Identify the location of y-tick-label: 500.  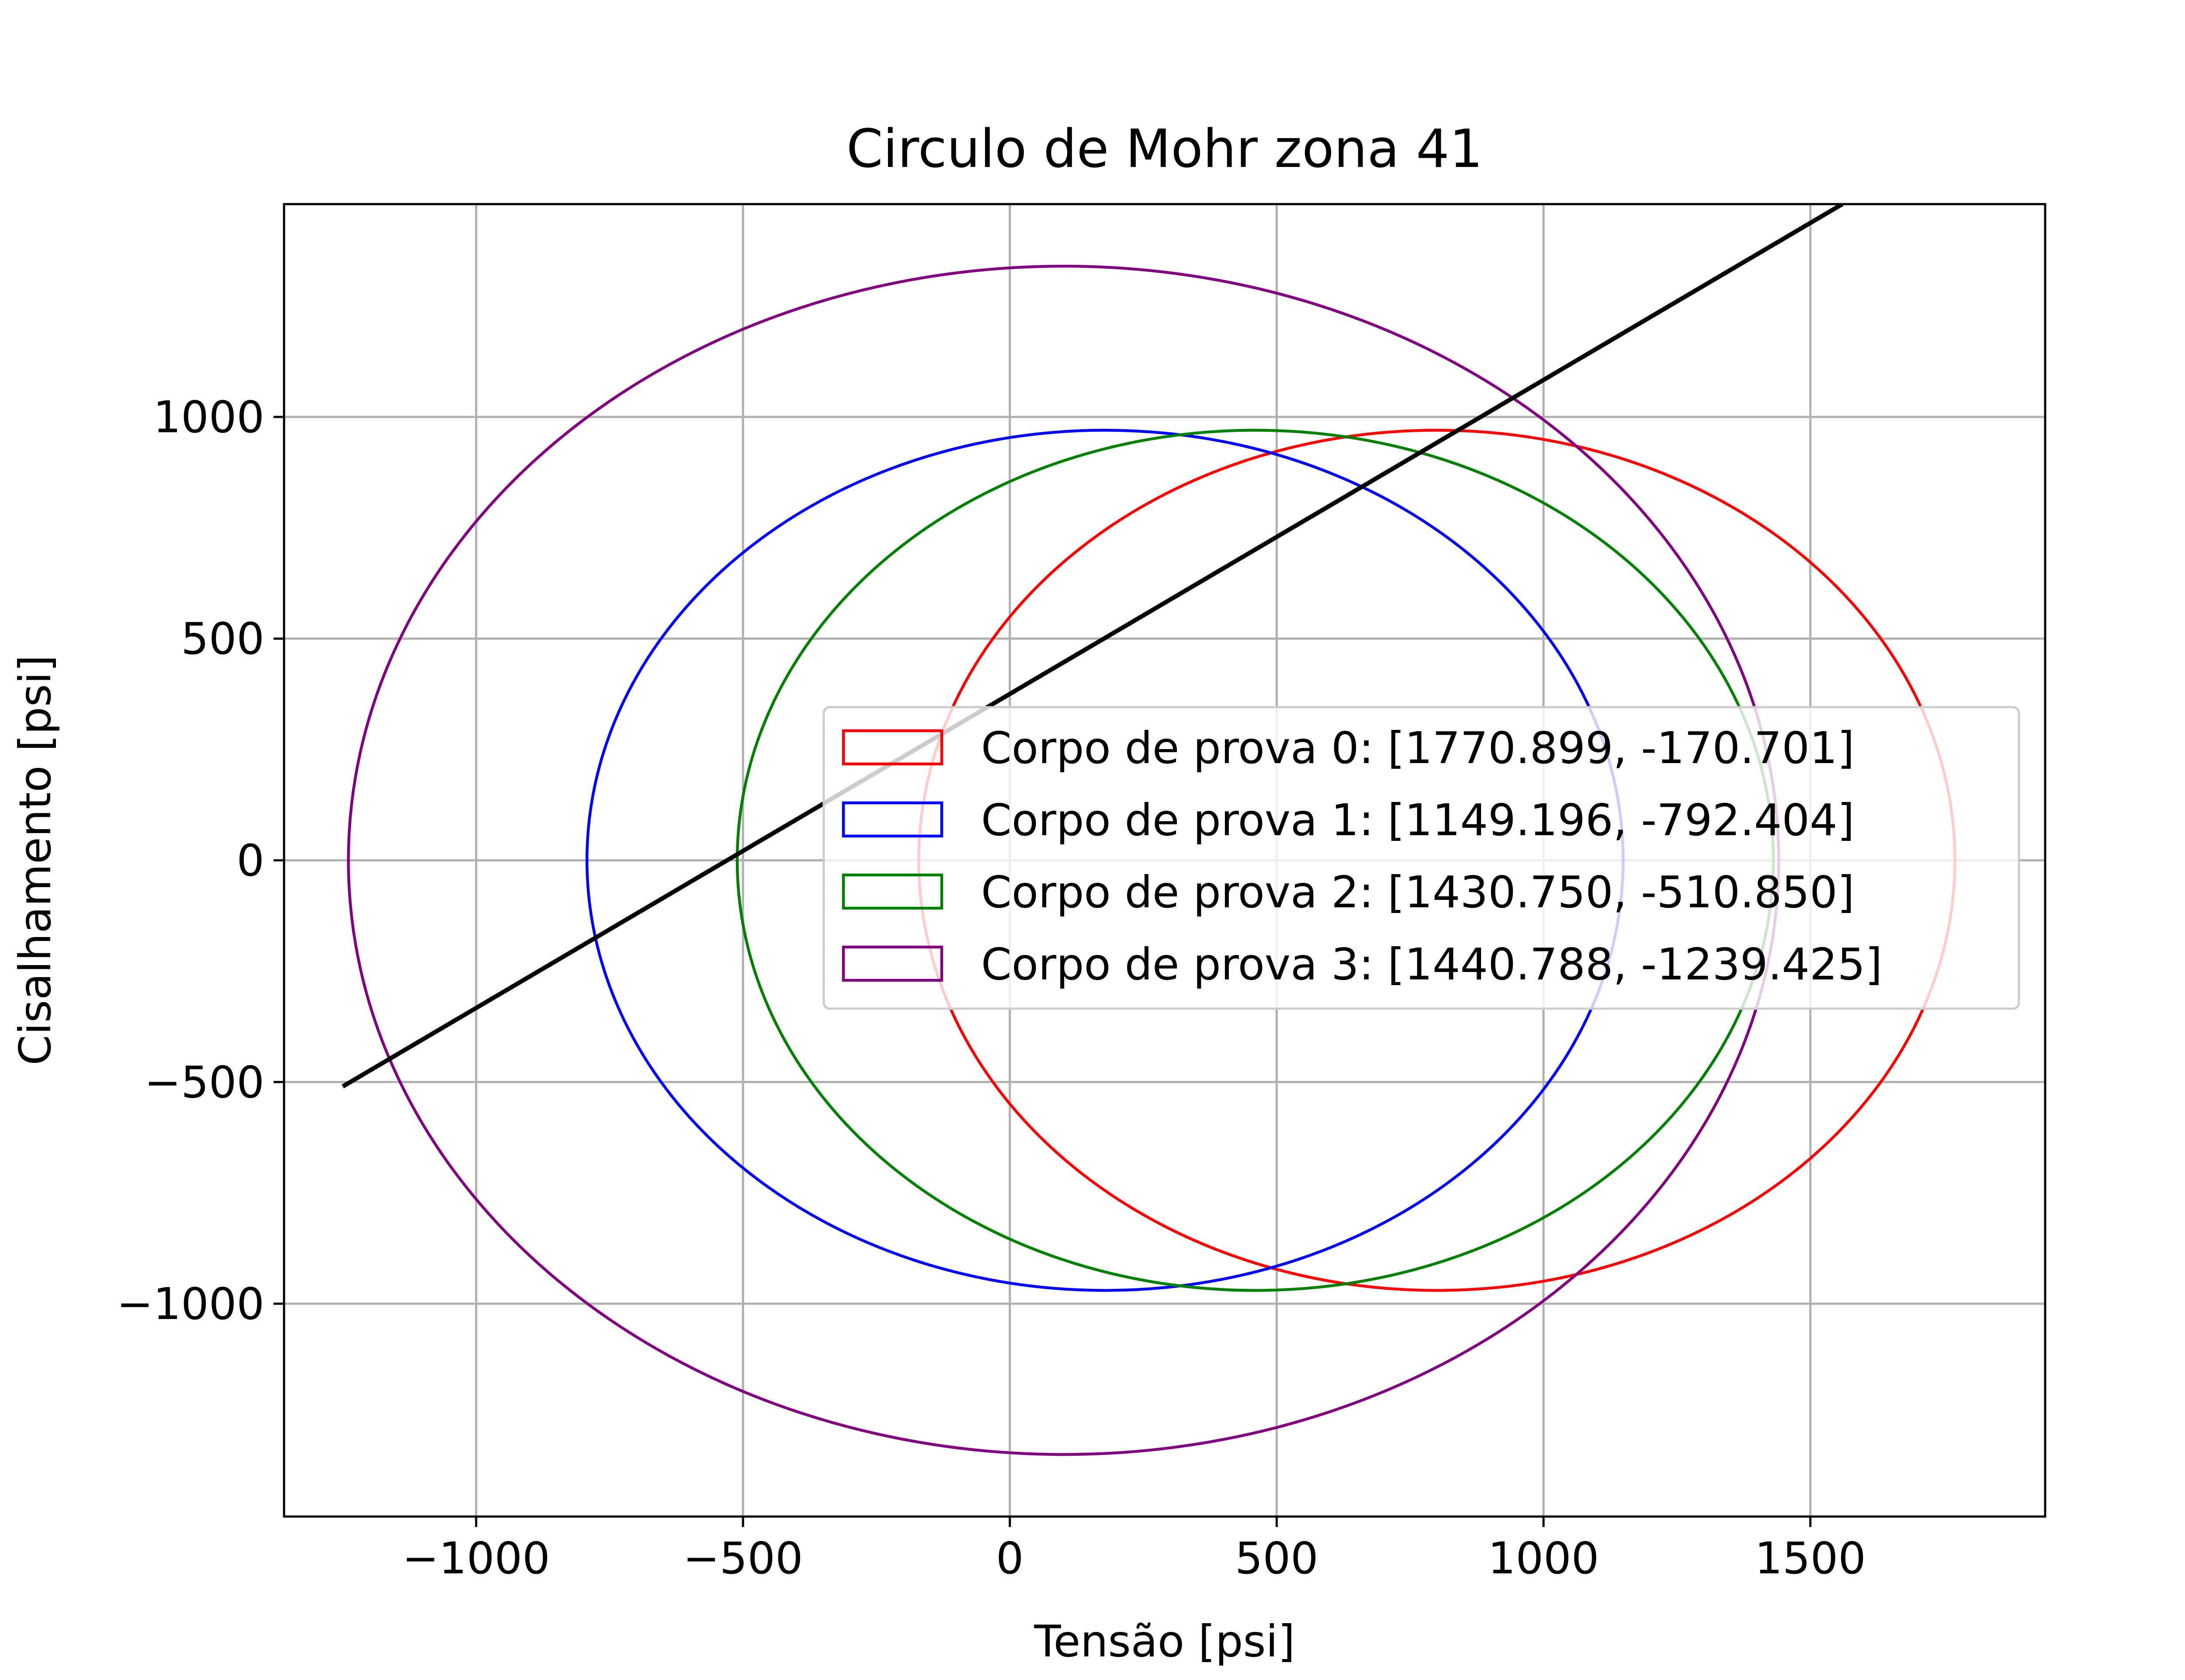
(223, 638).